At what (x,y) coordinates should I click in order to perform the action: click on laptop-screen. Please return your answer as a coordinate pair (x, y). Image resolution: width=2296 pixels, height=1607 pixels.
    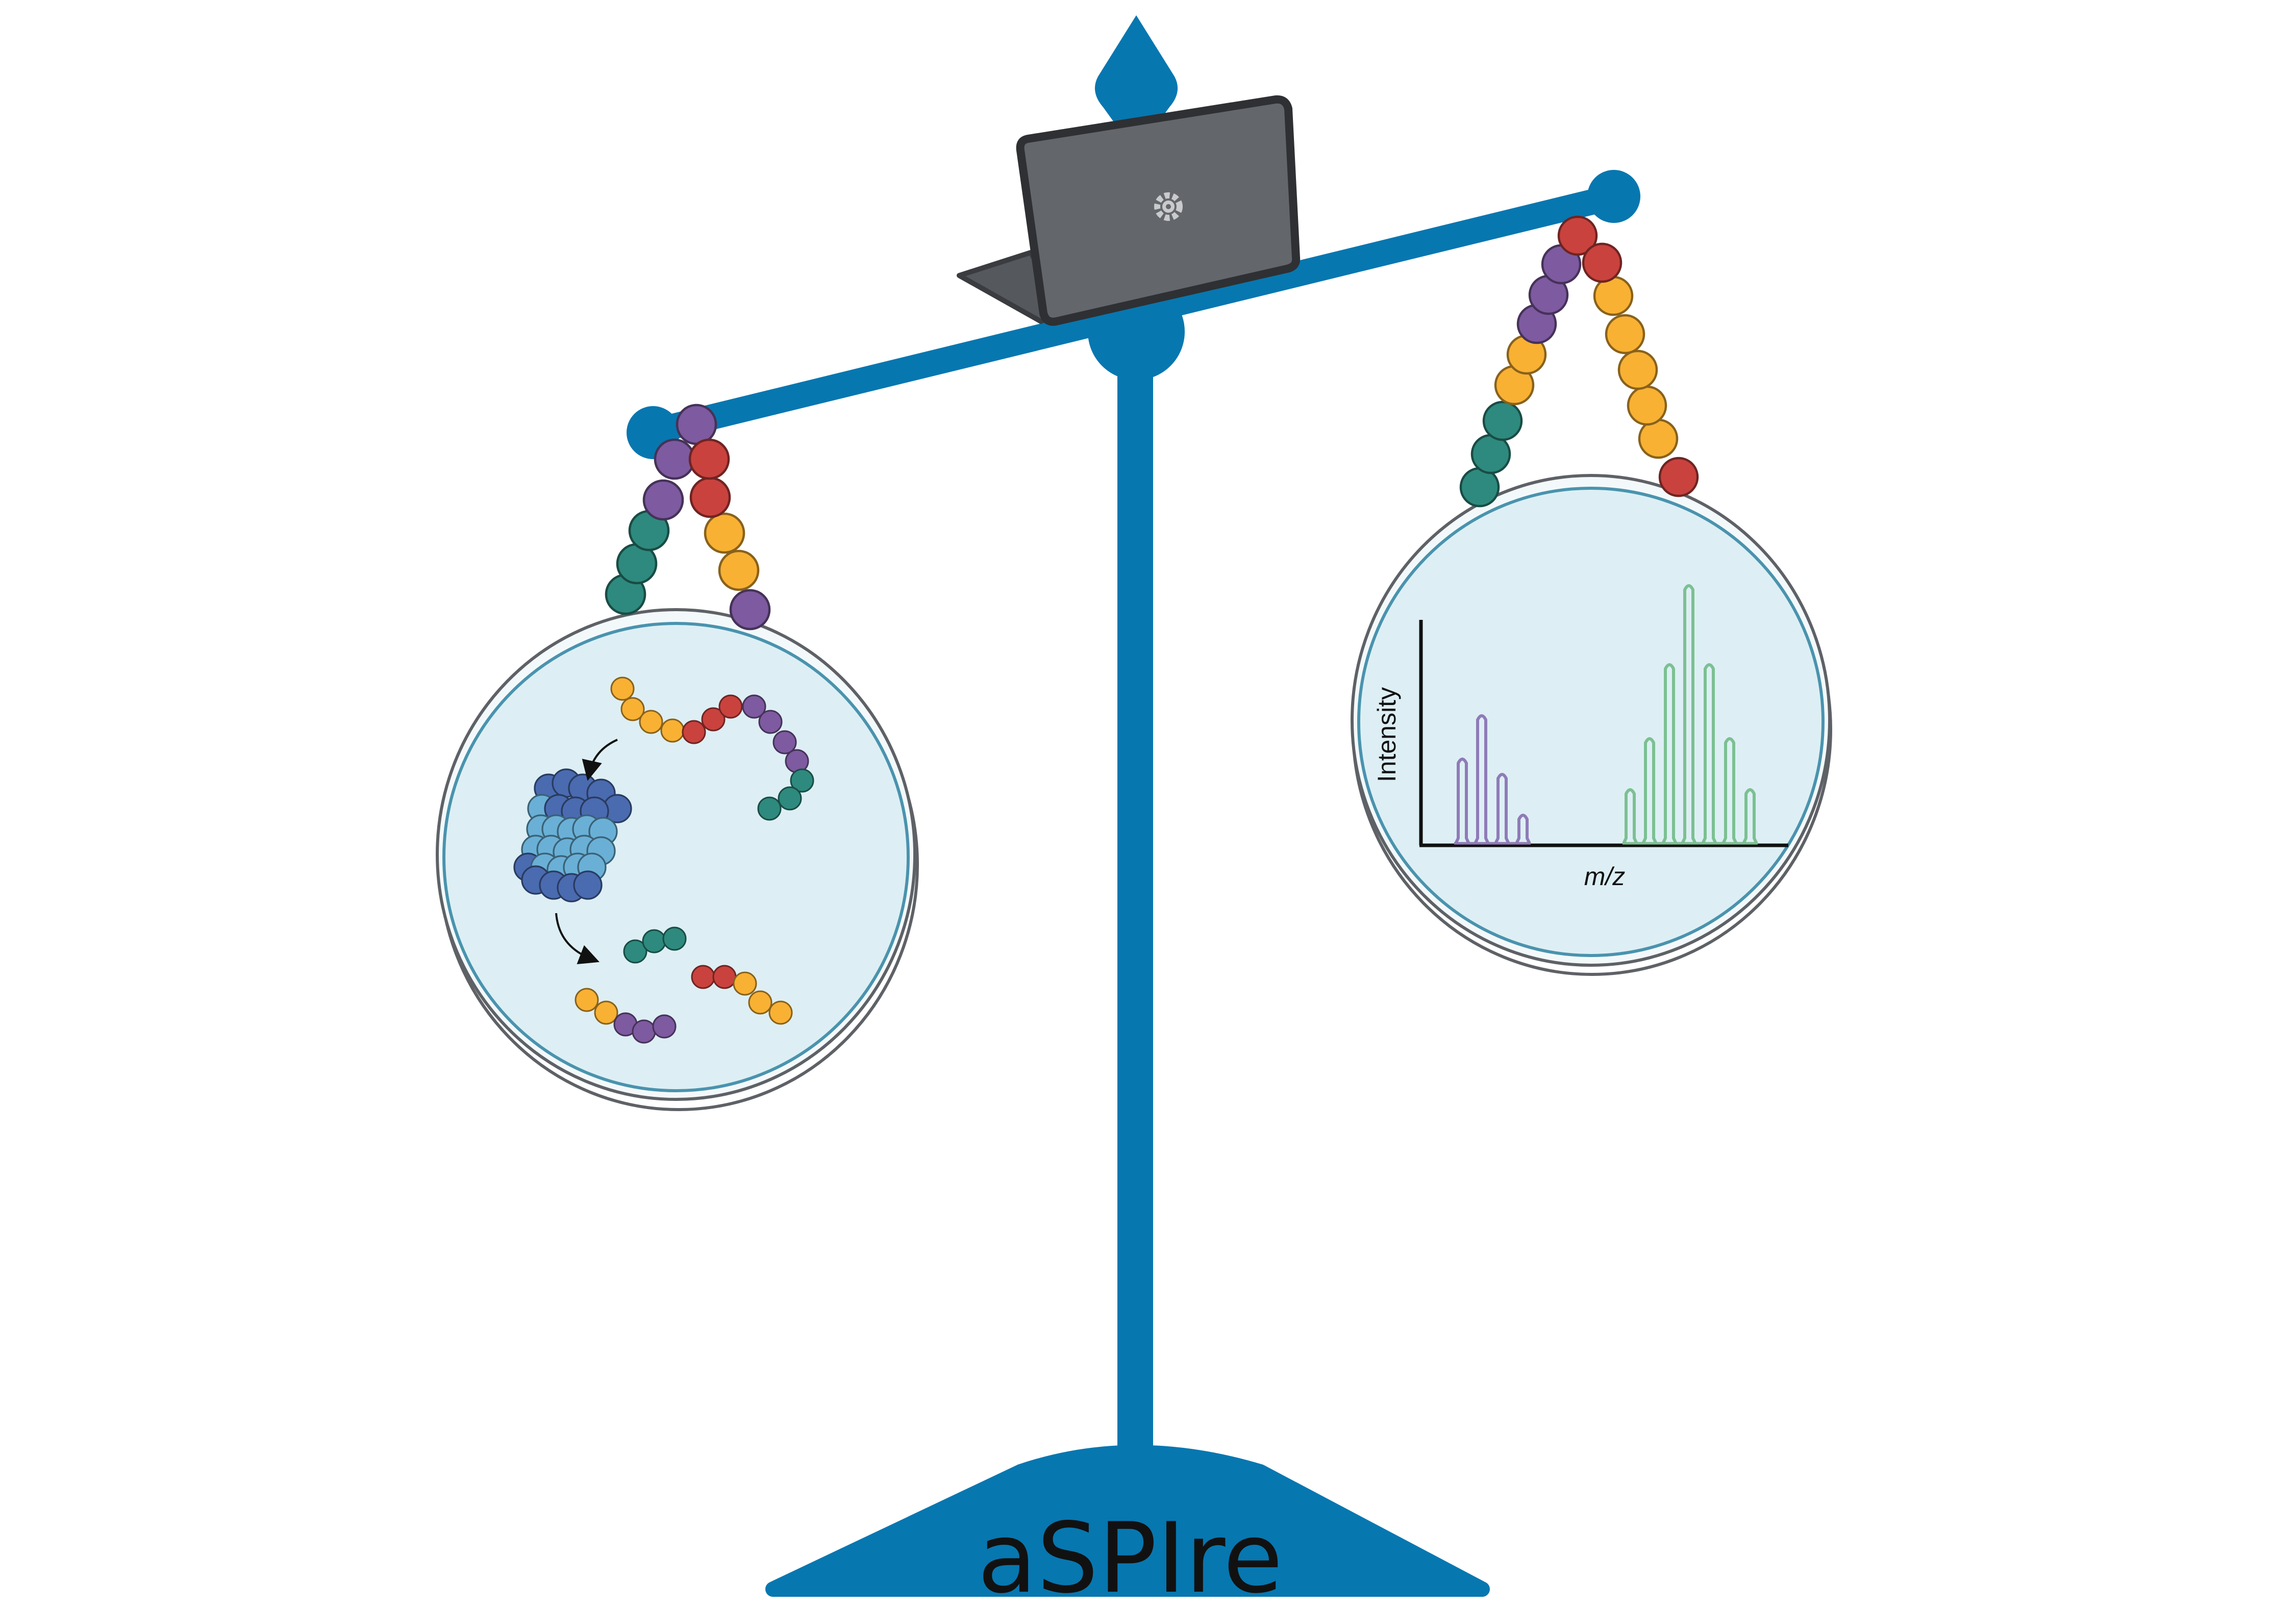
    Looking at the image, I should click on (1159, 210).